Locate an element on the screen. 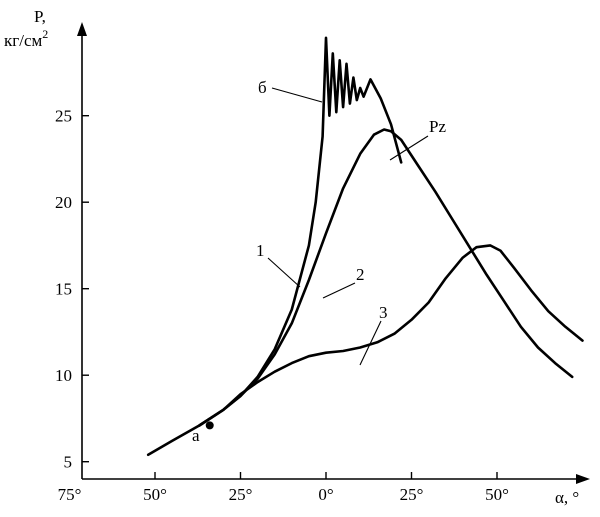  b-label: б is located at coordinates (262, 87).